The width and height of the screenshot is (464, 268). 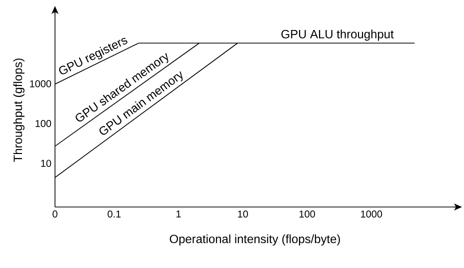 I want to click on y-axis-title: Throughput (gflops), so click(x=18, y=110).